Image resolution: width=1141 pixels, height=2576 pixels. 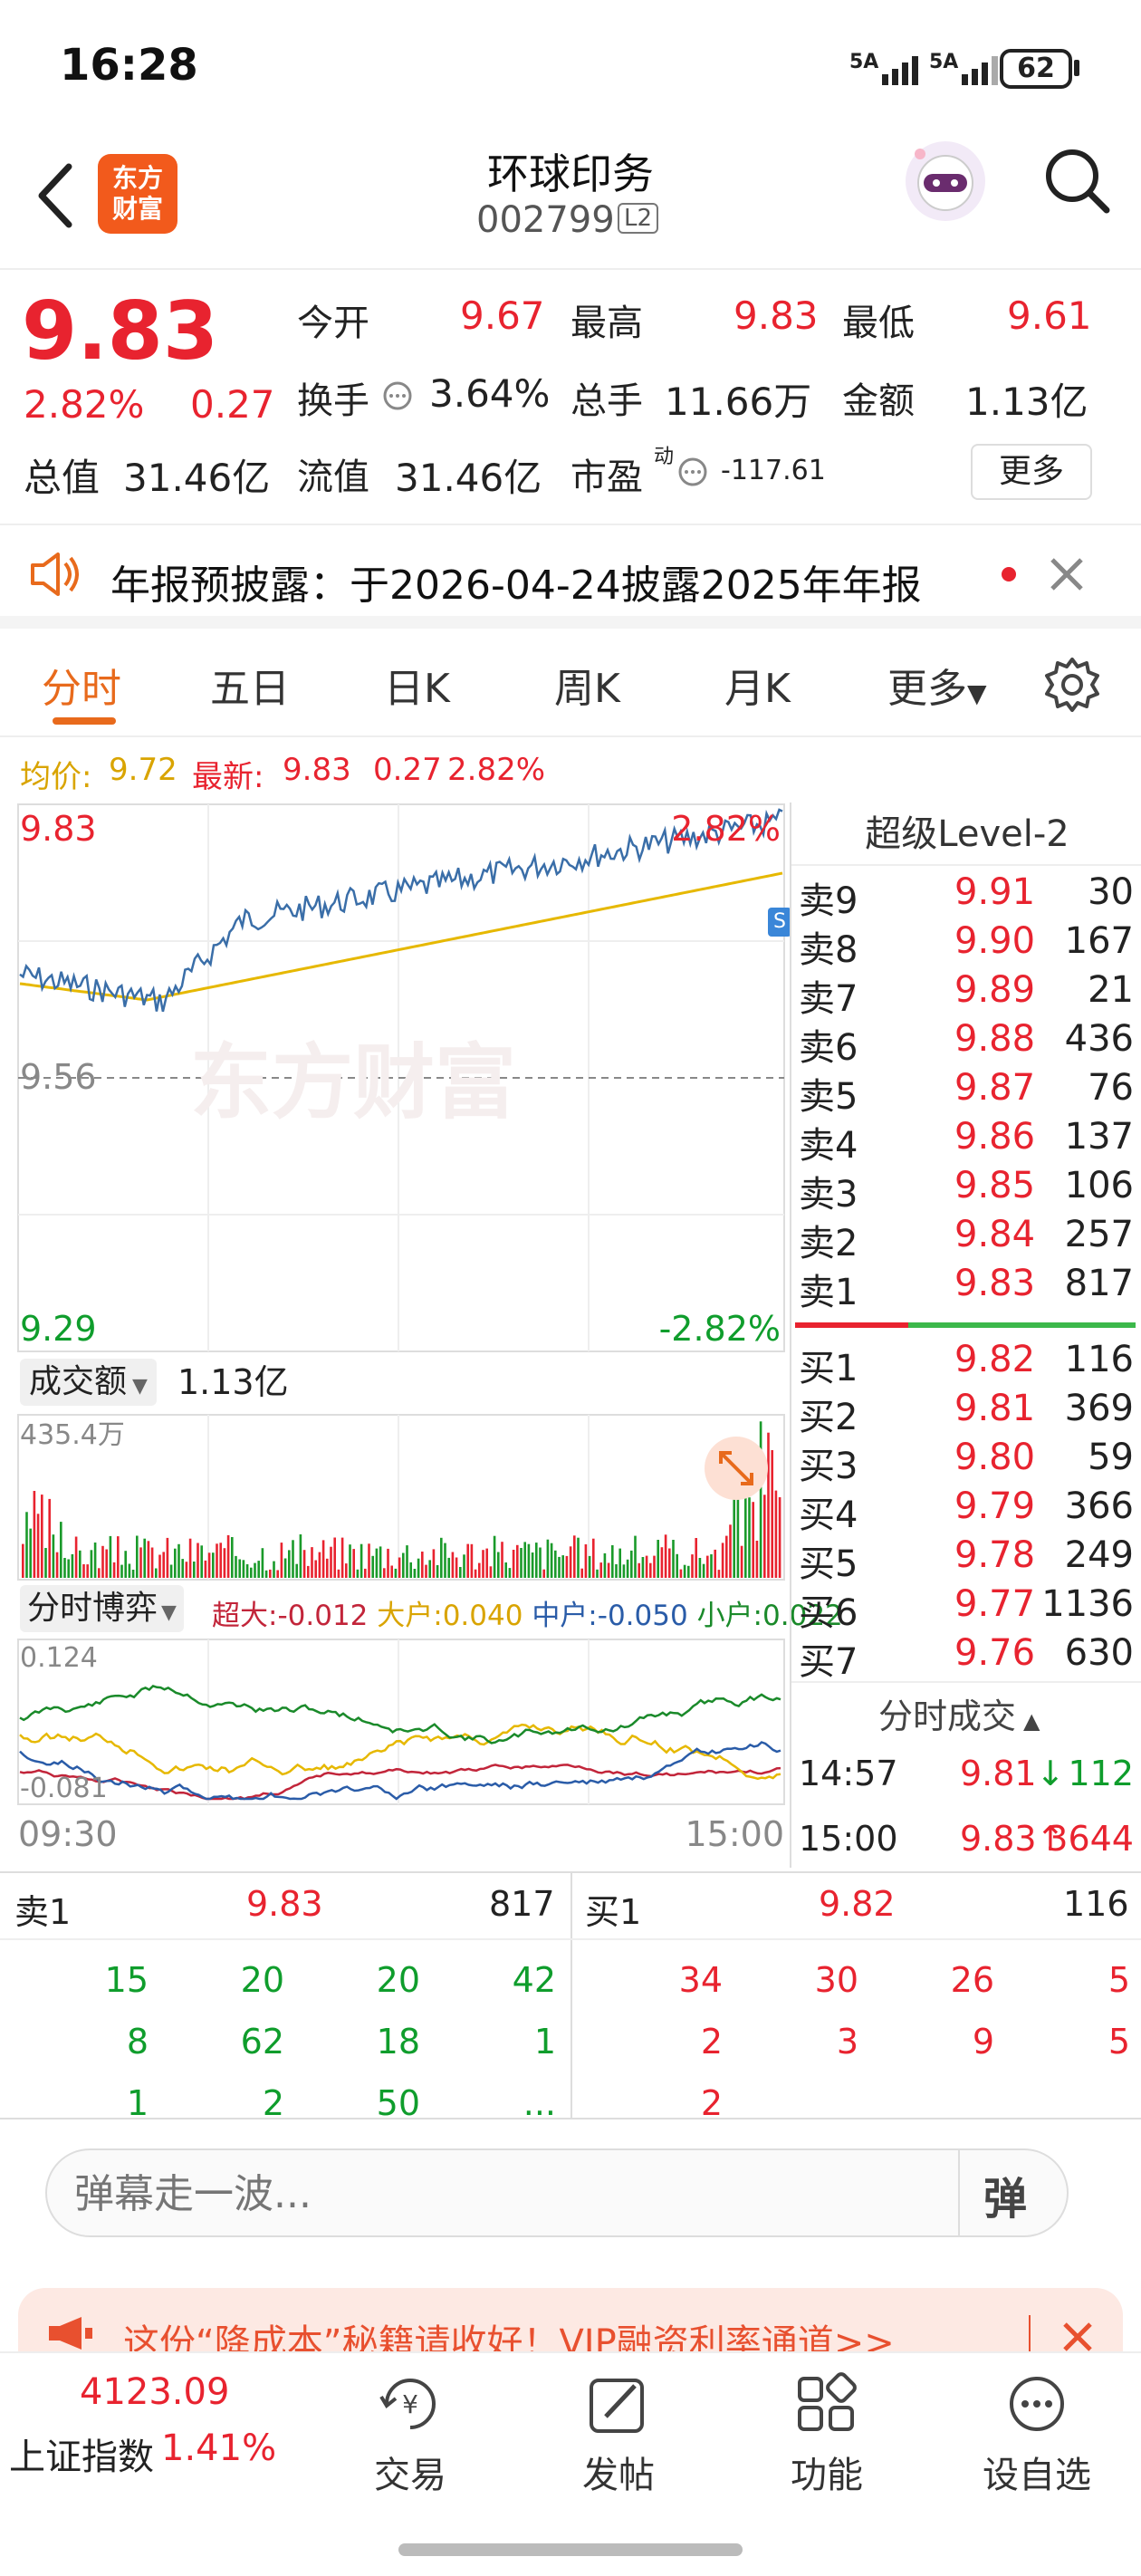 What do you see at coordinates (1099, 1653) in the screenshot?
I see `bid-volume: 630` at bounding box center [1099, 1653].